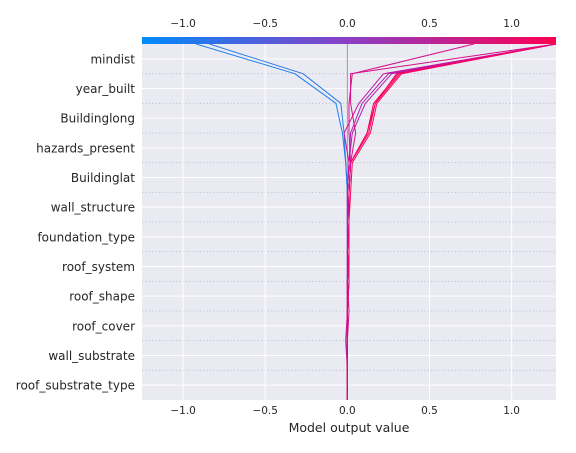 The image size is (576, 453). What do you see at coordinates (75, 386) in the screenshot?
I see `feature-label: roof_substrate_type` at bounding box center [75, 386].